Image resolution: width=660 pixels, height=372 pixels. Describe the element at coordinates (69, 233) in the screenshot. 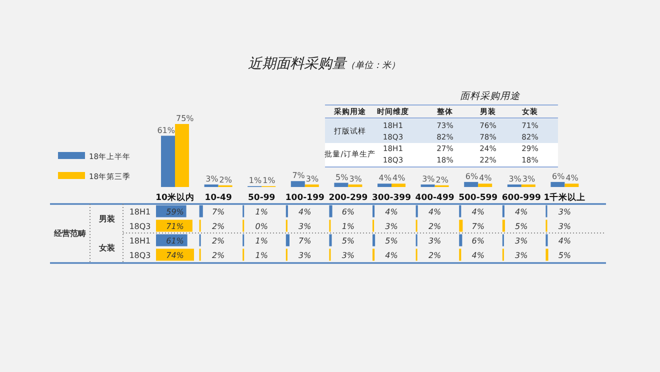

I see `text: 经营范畴` at that location.